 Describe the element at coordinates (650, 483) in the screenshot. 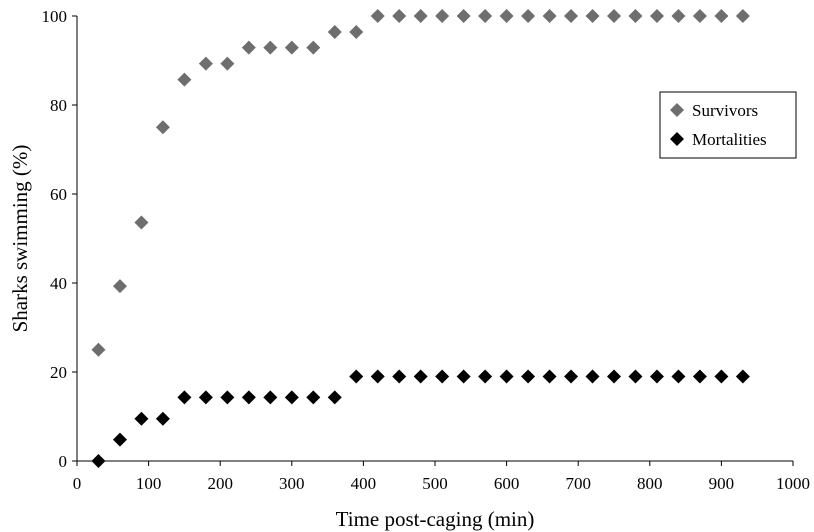

I see `x-tick-label: 800` at that location.